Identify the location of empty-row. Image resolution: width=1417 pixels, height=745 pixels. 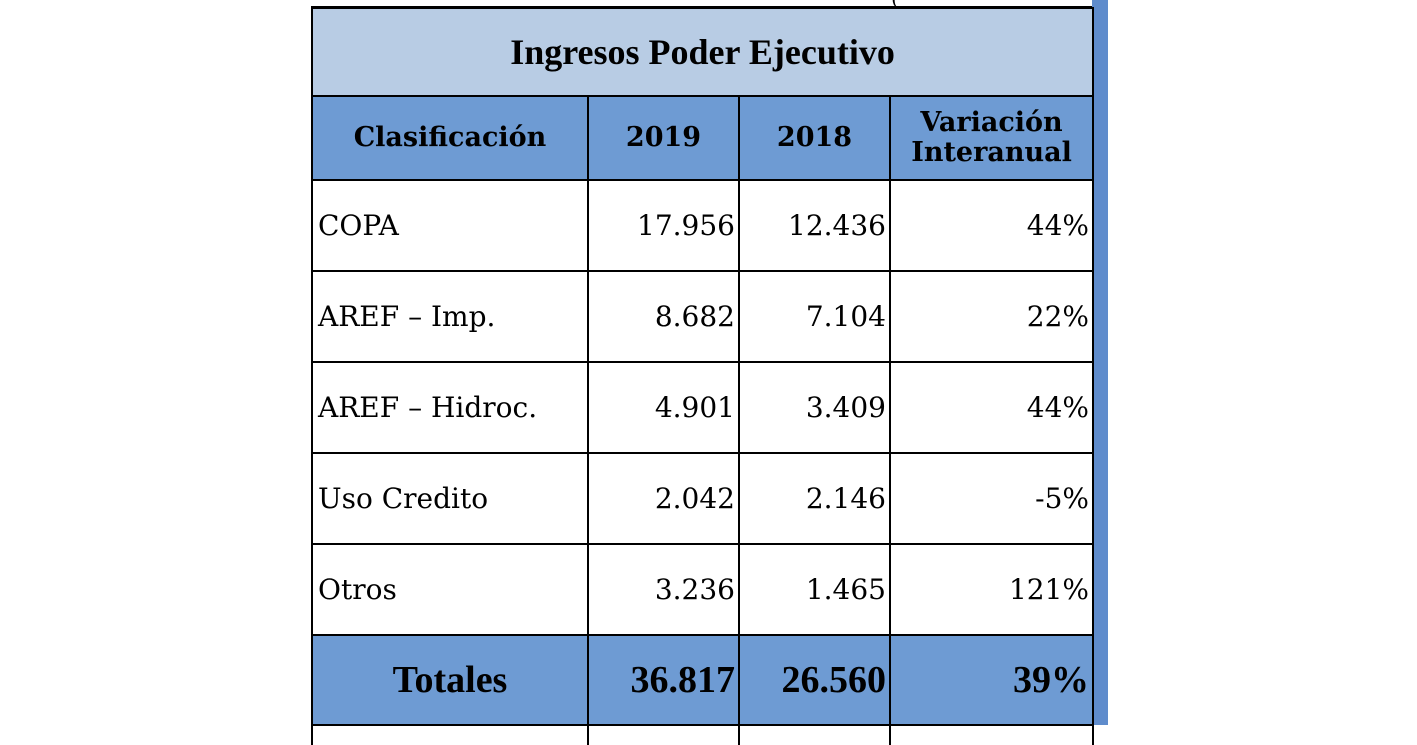
(703, 734).